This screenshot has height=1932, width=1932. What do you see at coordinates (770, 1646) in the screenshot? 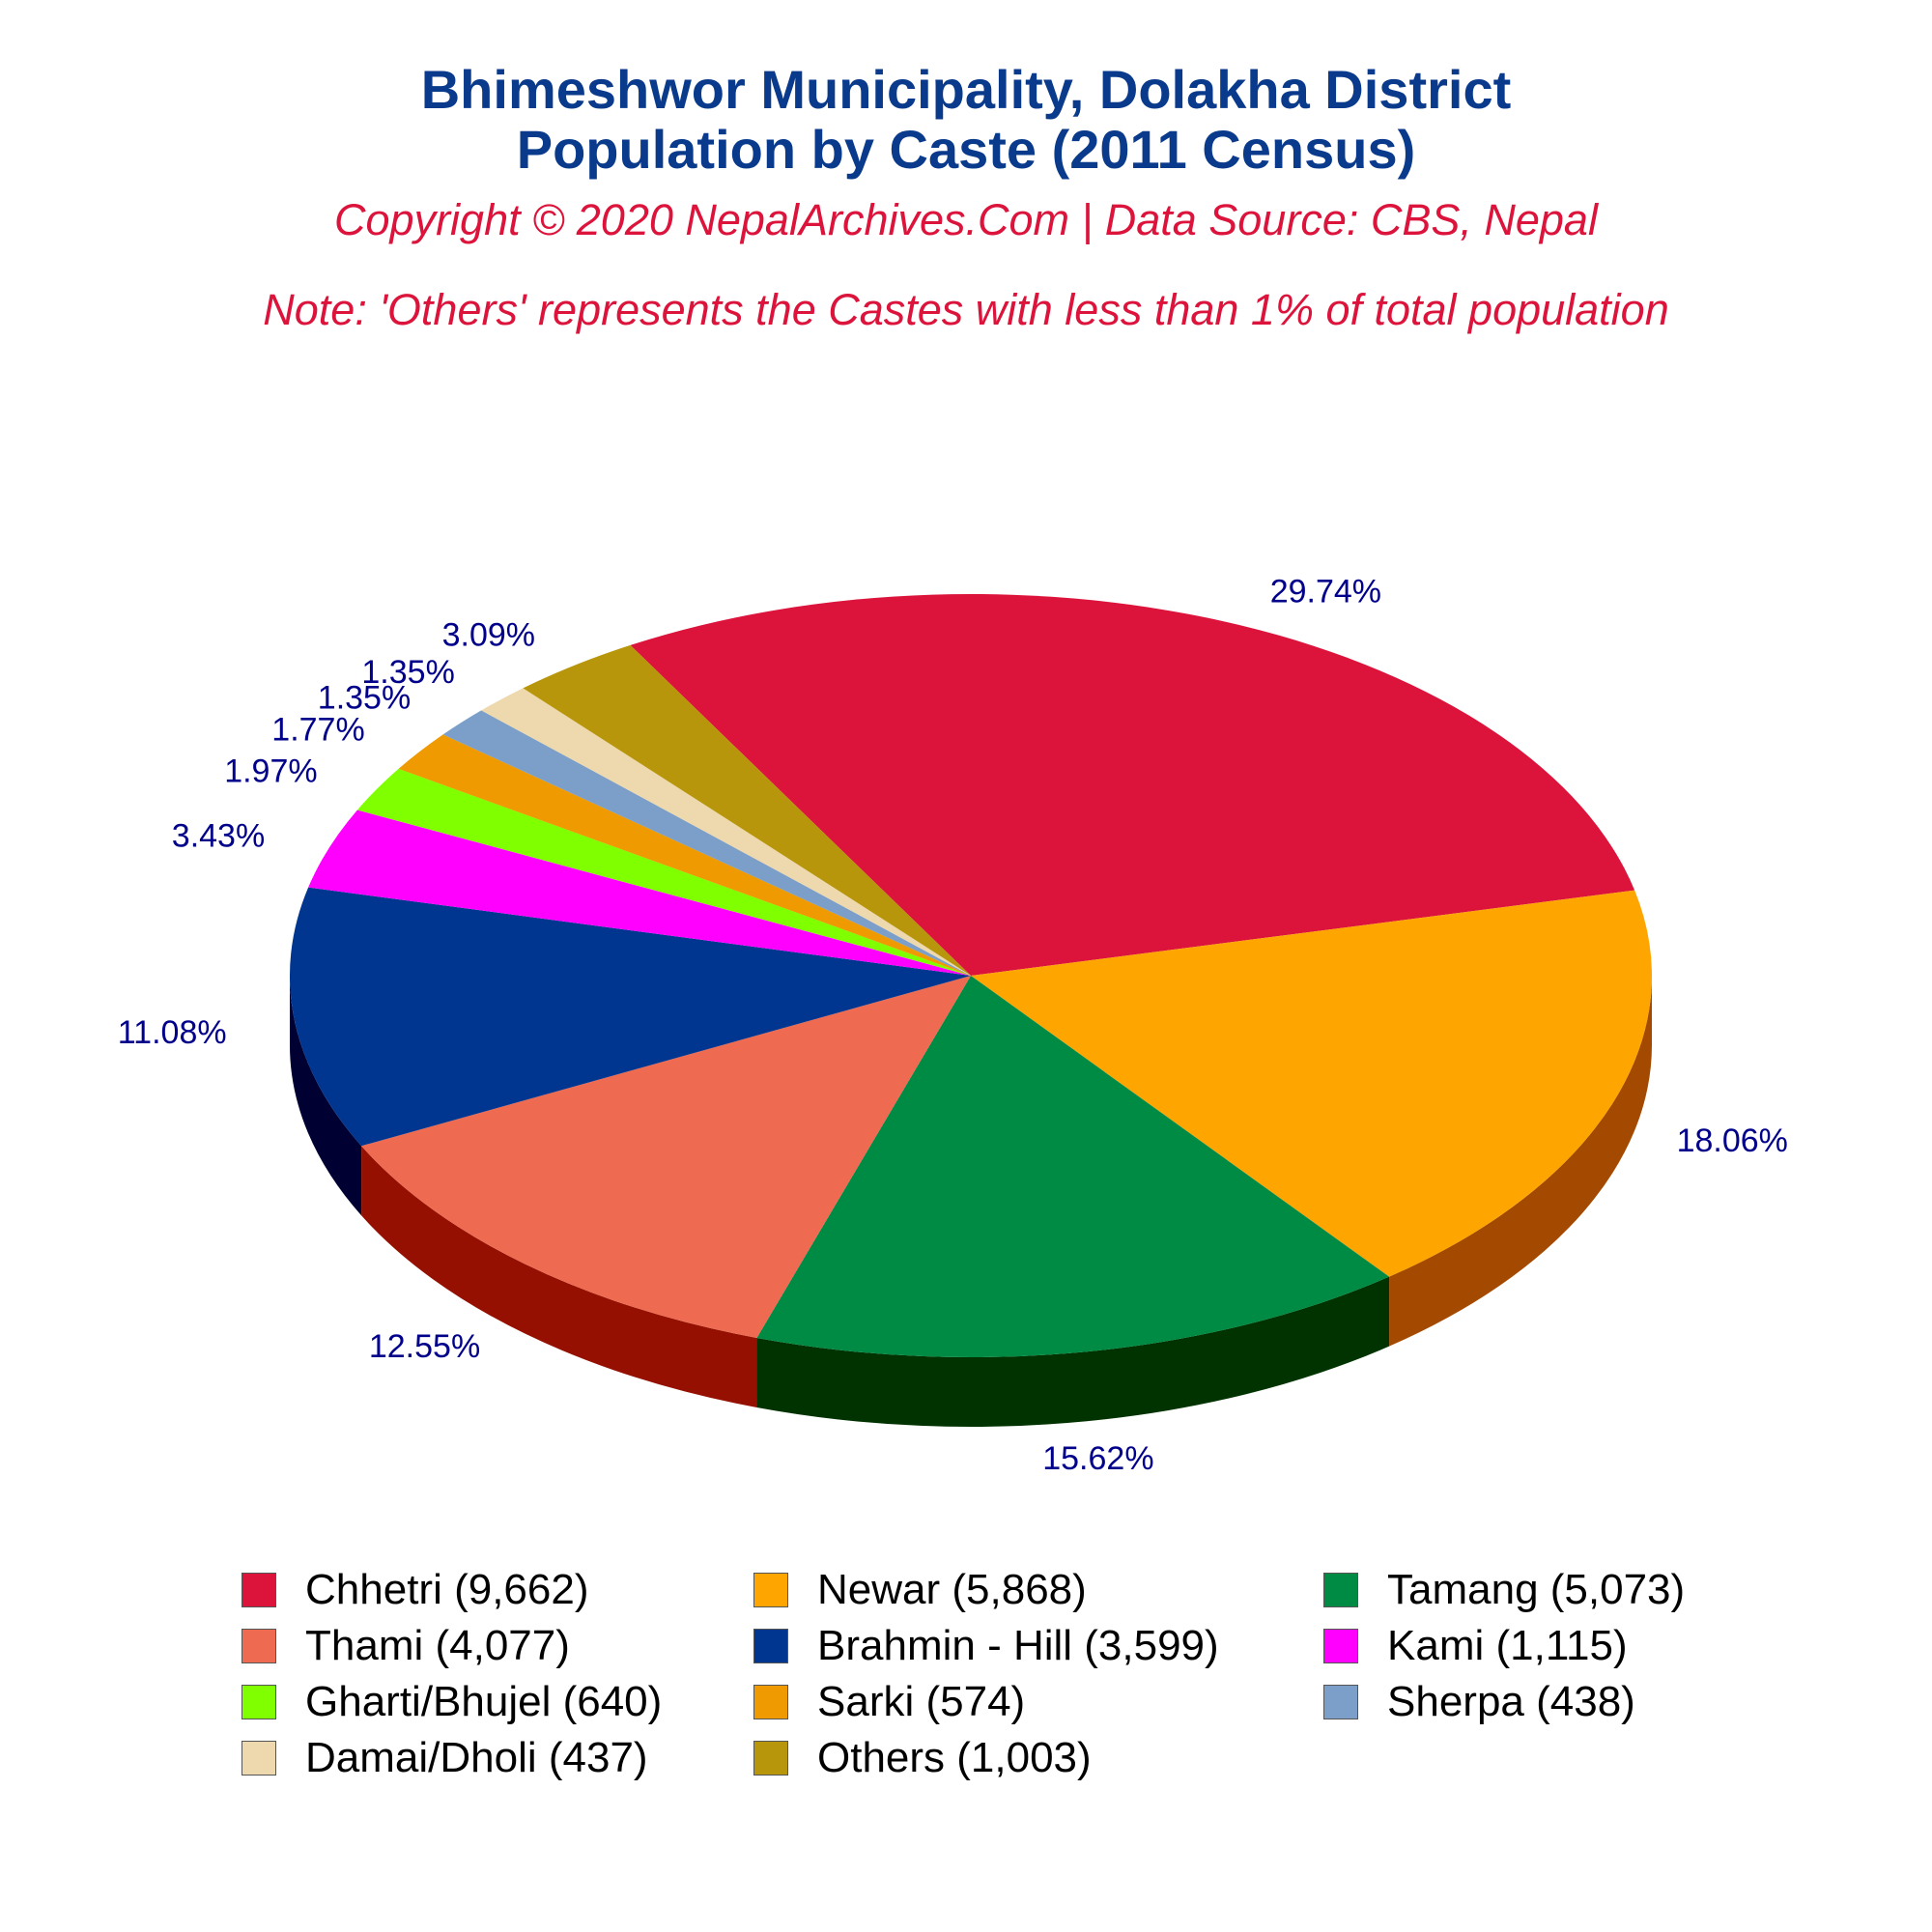
I see `legend-swatch-brahmin-hill` at bounding box center [770, 1646].